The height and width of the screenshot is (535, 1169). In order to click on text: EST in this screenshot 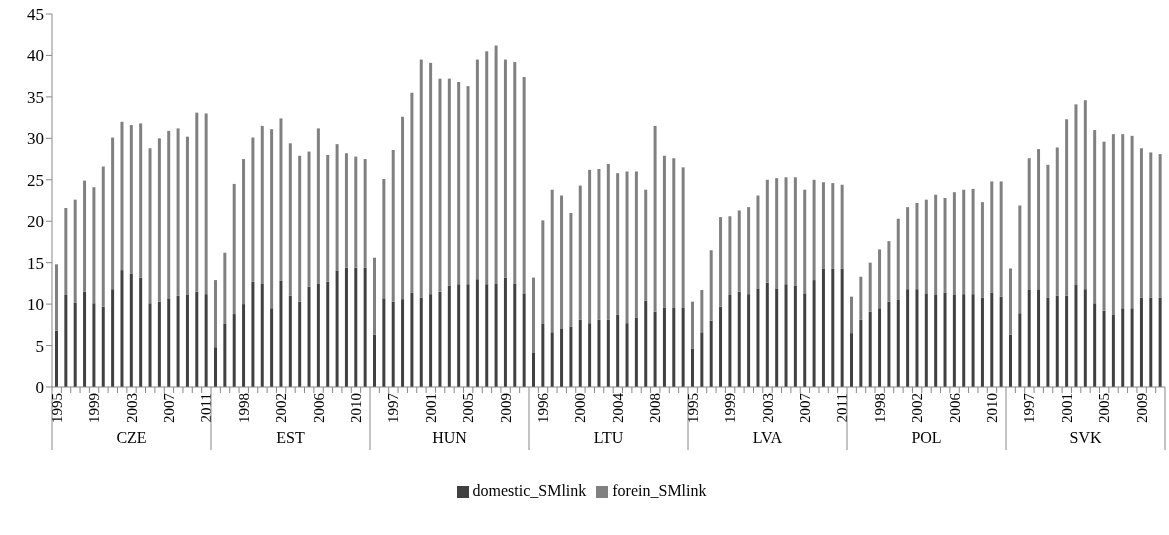, I will do `click(290, 437)`.